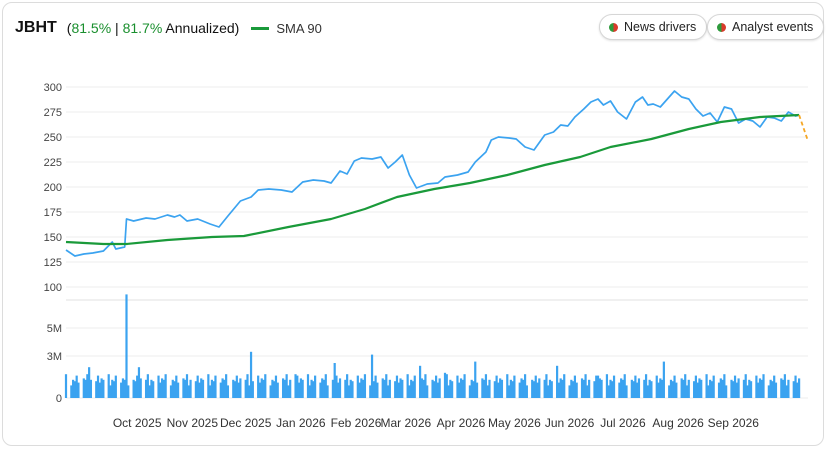 The image size is (828, 450). What do you see at coordinates (570, 423) in the screenshot?
I see `x-tick-label: Jun 2026` at bounding box center [570, 423].